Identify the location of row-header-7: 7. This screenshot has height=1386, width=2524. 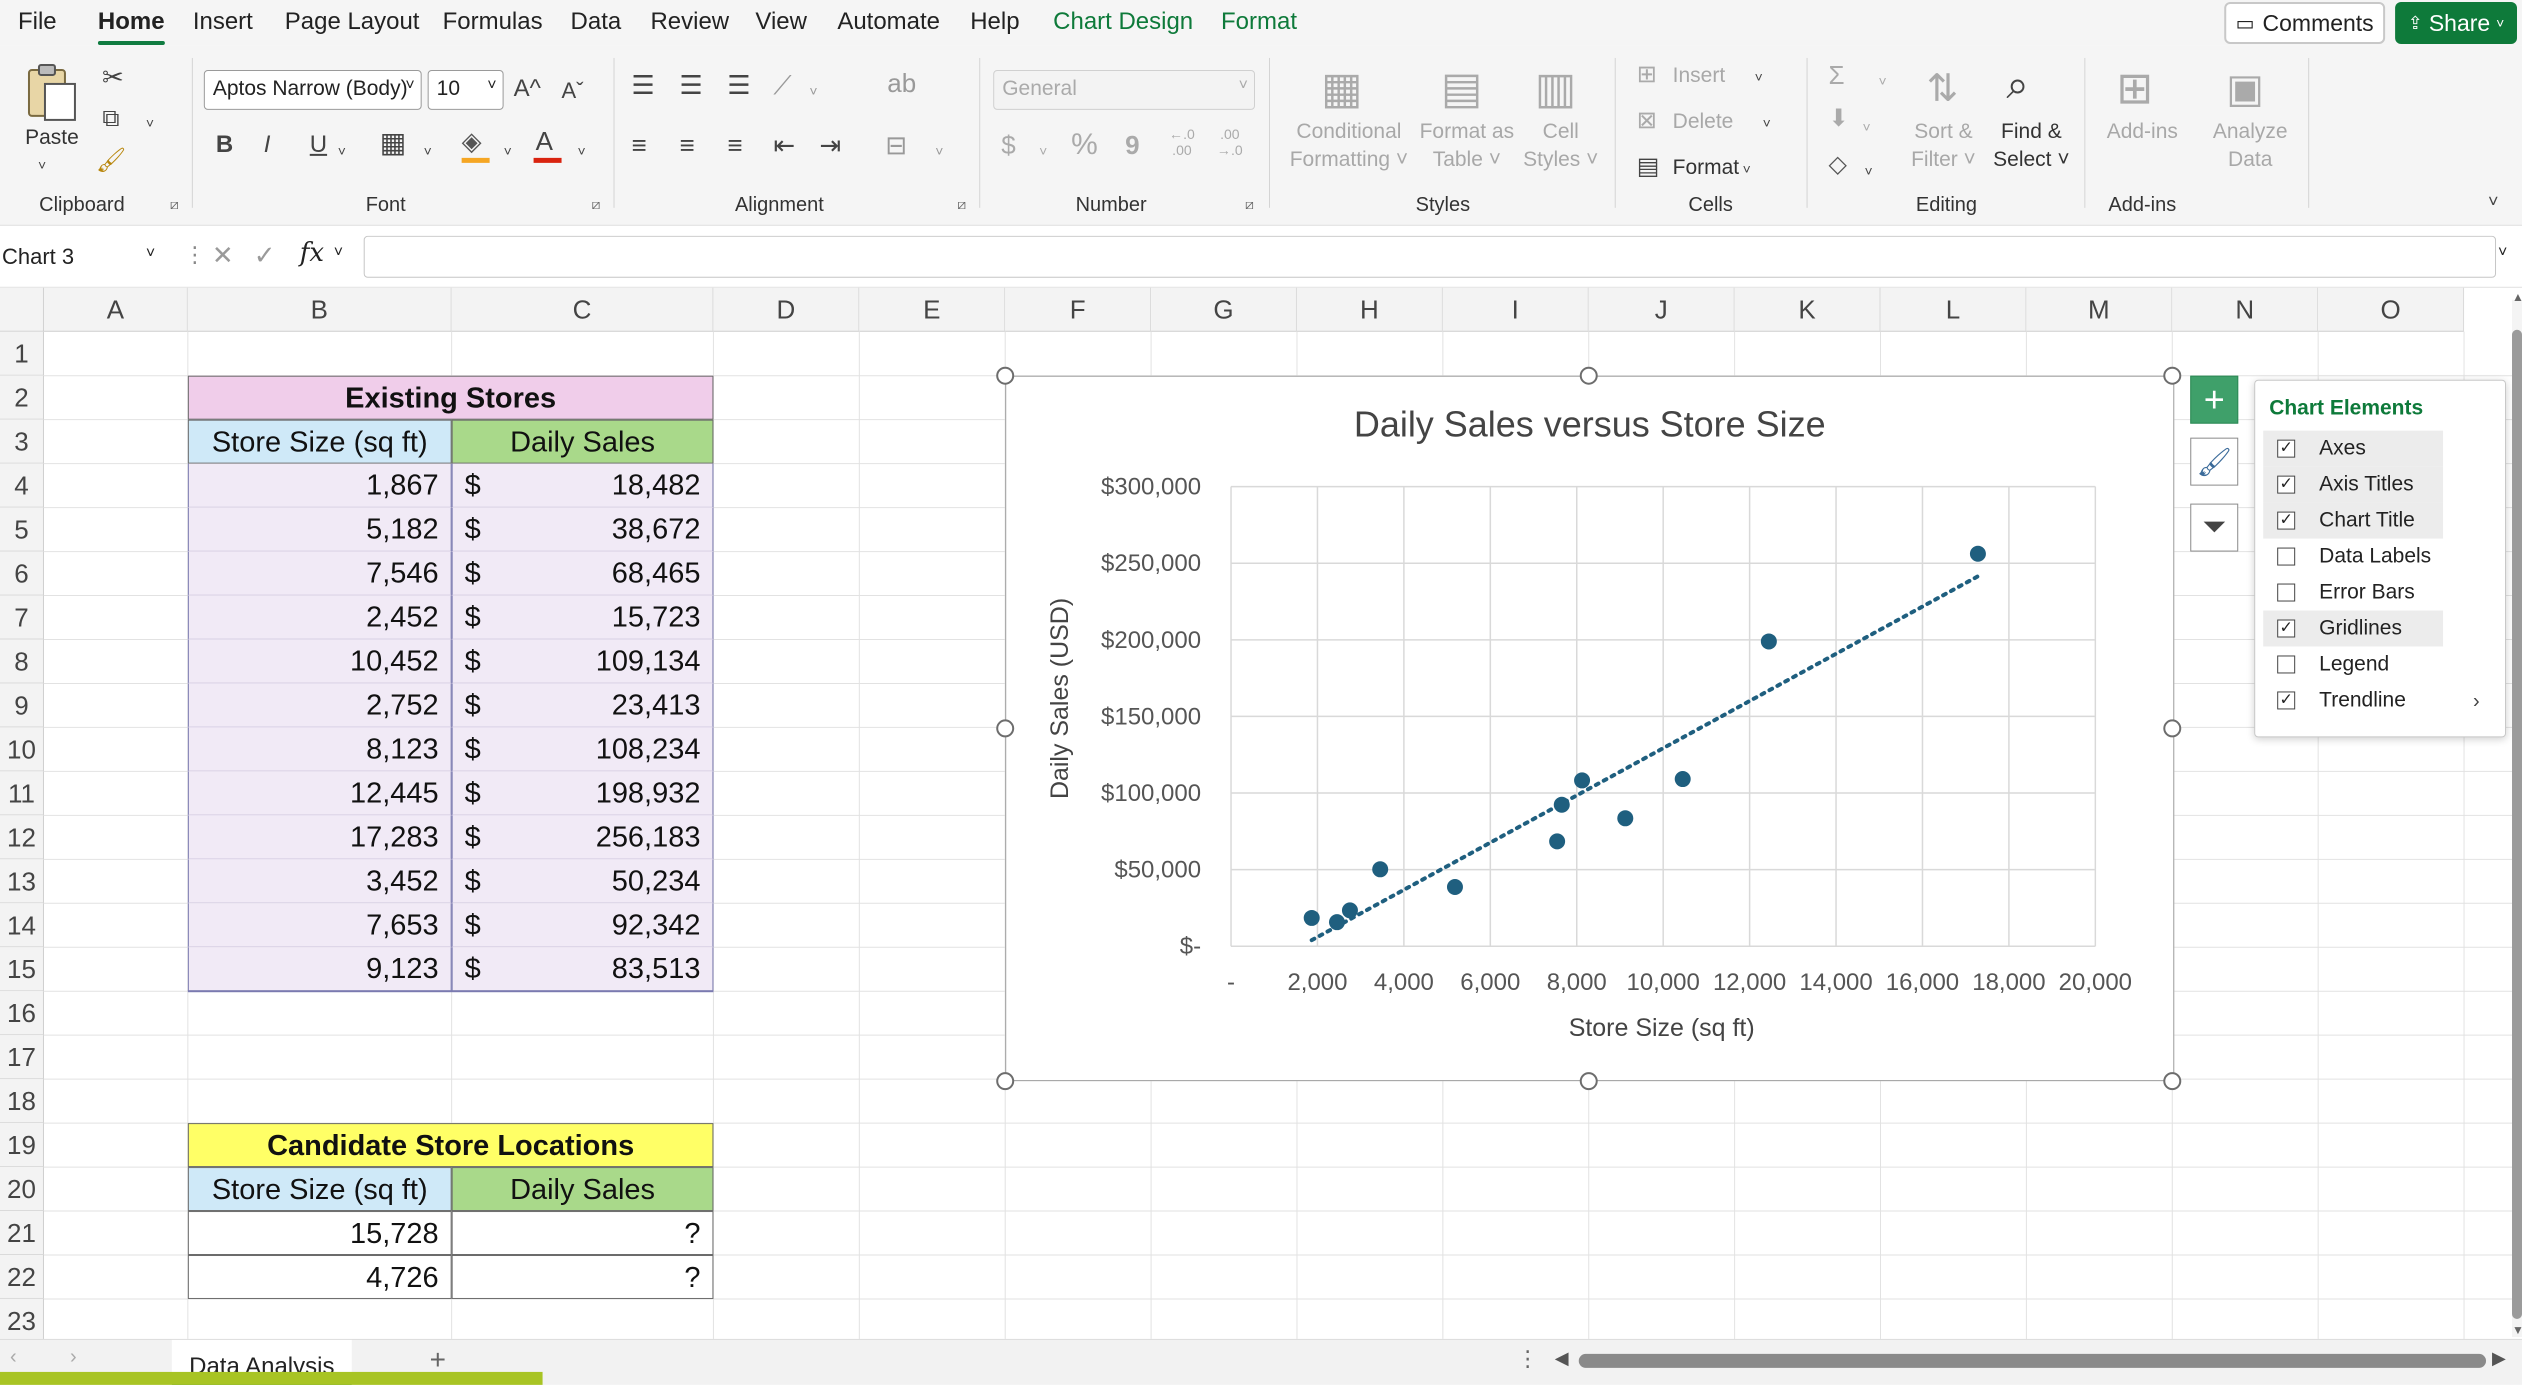
(22, 617).